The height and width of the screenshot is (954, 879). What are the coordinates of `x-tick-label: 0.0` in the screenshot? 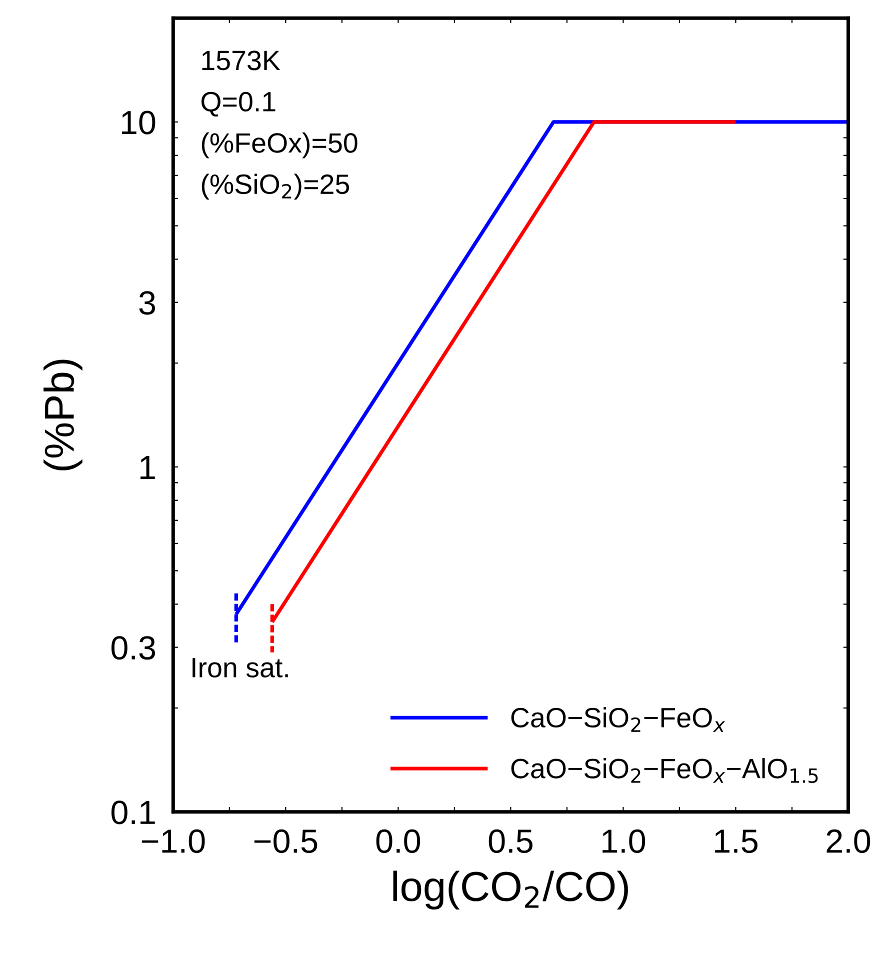 It's located at (398, 841).